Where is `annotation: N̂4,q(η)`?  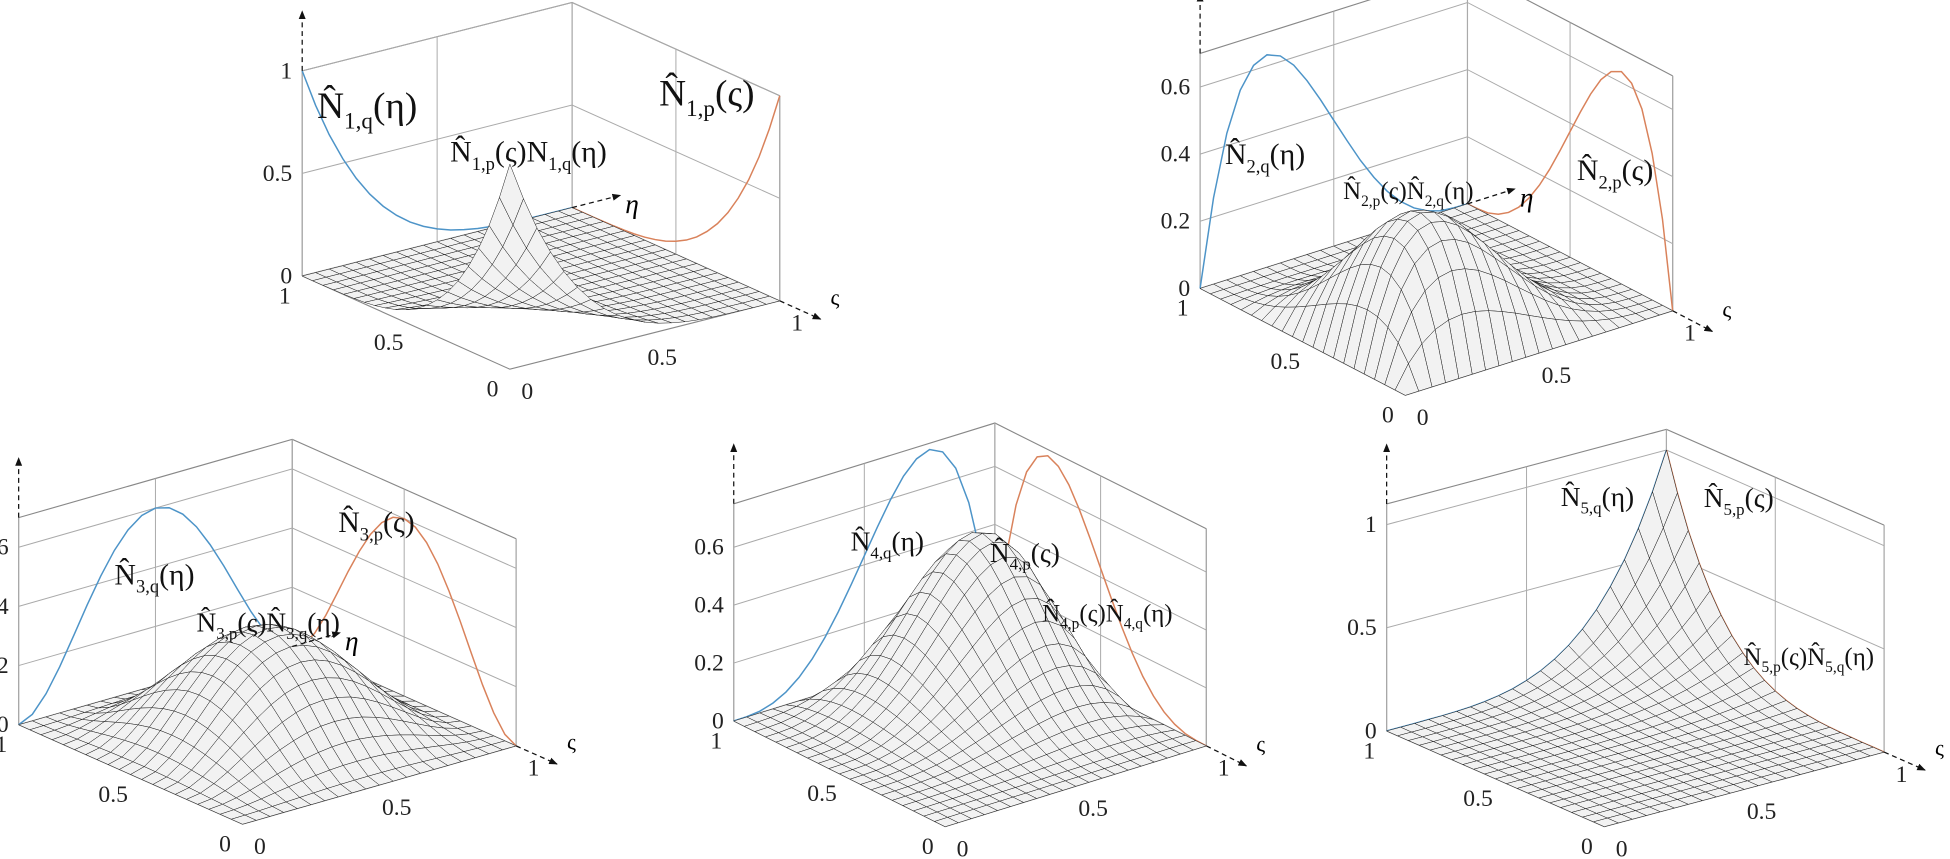 annotation: N̂4,q(η) is located at coordinates (887, 544).